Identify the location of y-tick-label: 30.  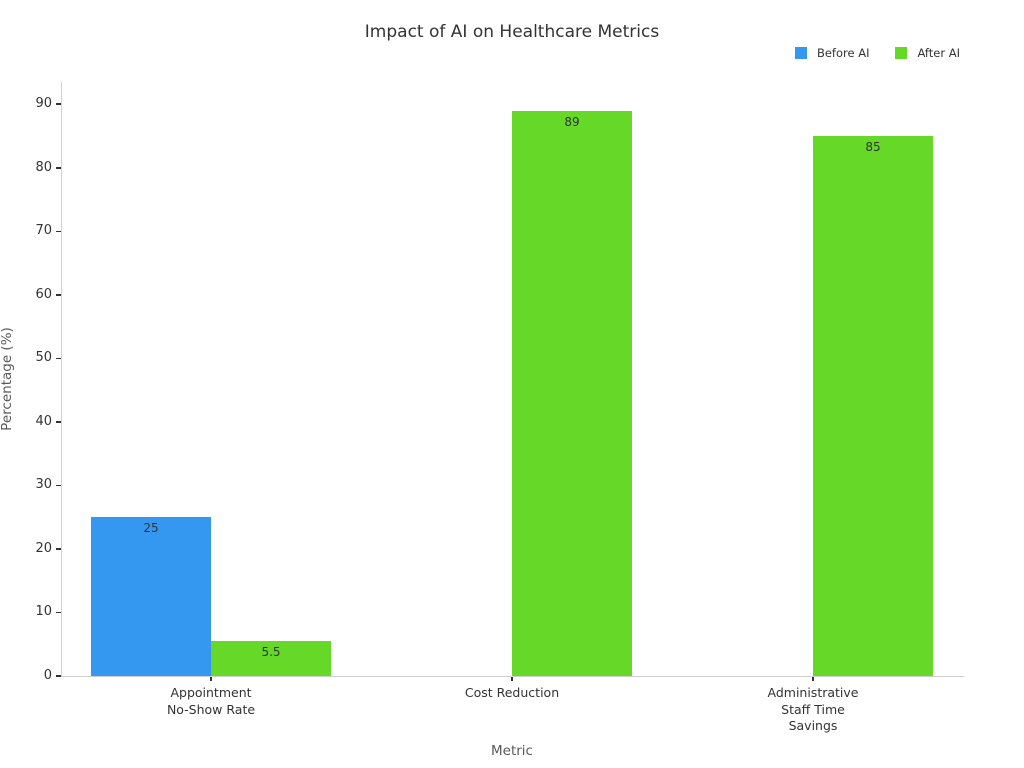
(43, 485).